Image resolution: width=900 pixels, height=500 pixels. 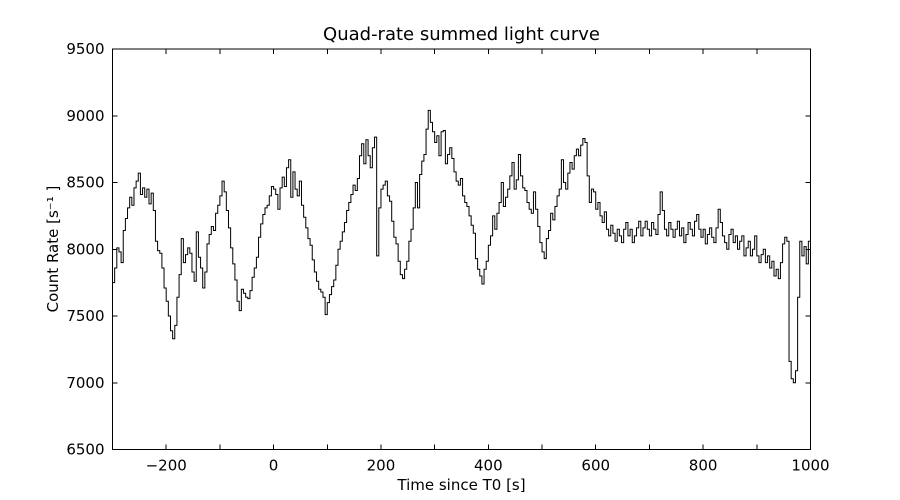 What do you see at coordinates (810, 466) in the screenshot?
I see `x-tick-label: 1000` at bounding box center [810, 466].